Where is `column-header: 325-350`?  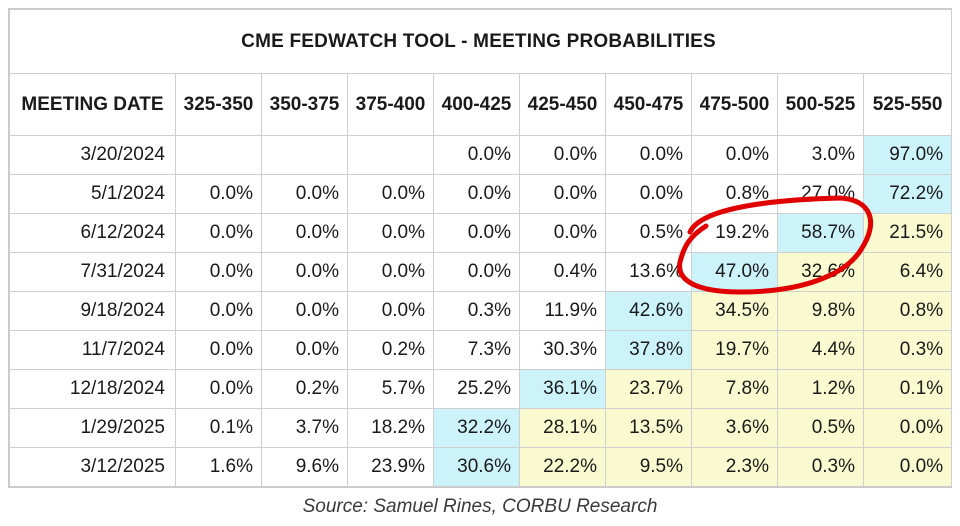 column-header: 325-350 is located at coordinates (218, 104).